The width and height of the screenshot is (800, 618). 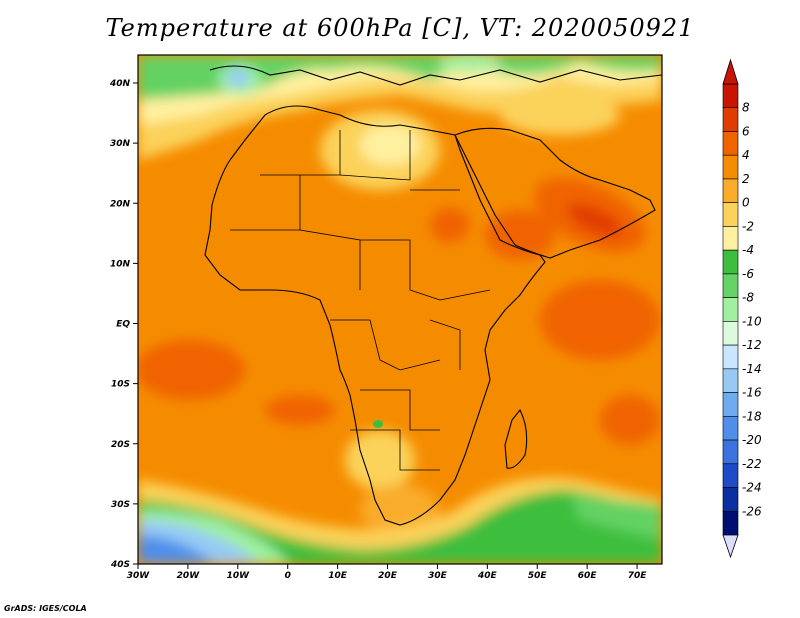 What do you see at coordinates (746, 131) in the screenshot?
I see `colorbar-label: 6` at bounding box center [746, 131].